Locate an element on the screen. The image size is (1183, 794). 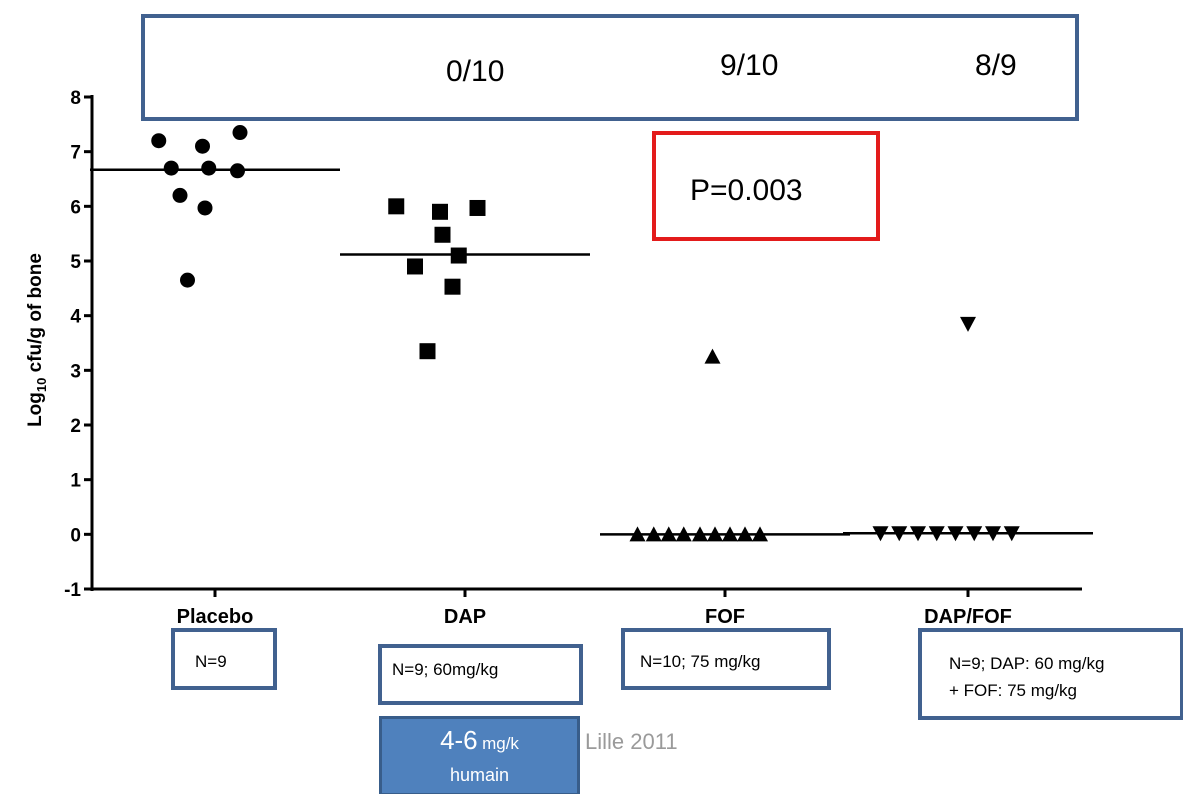
p-value-label: P=0.003 is located at coordinates (746, 190).